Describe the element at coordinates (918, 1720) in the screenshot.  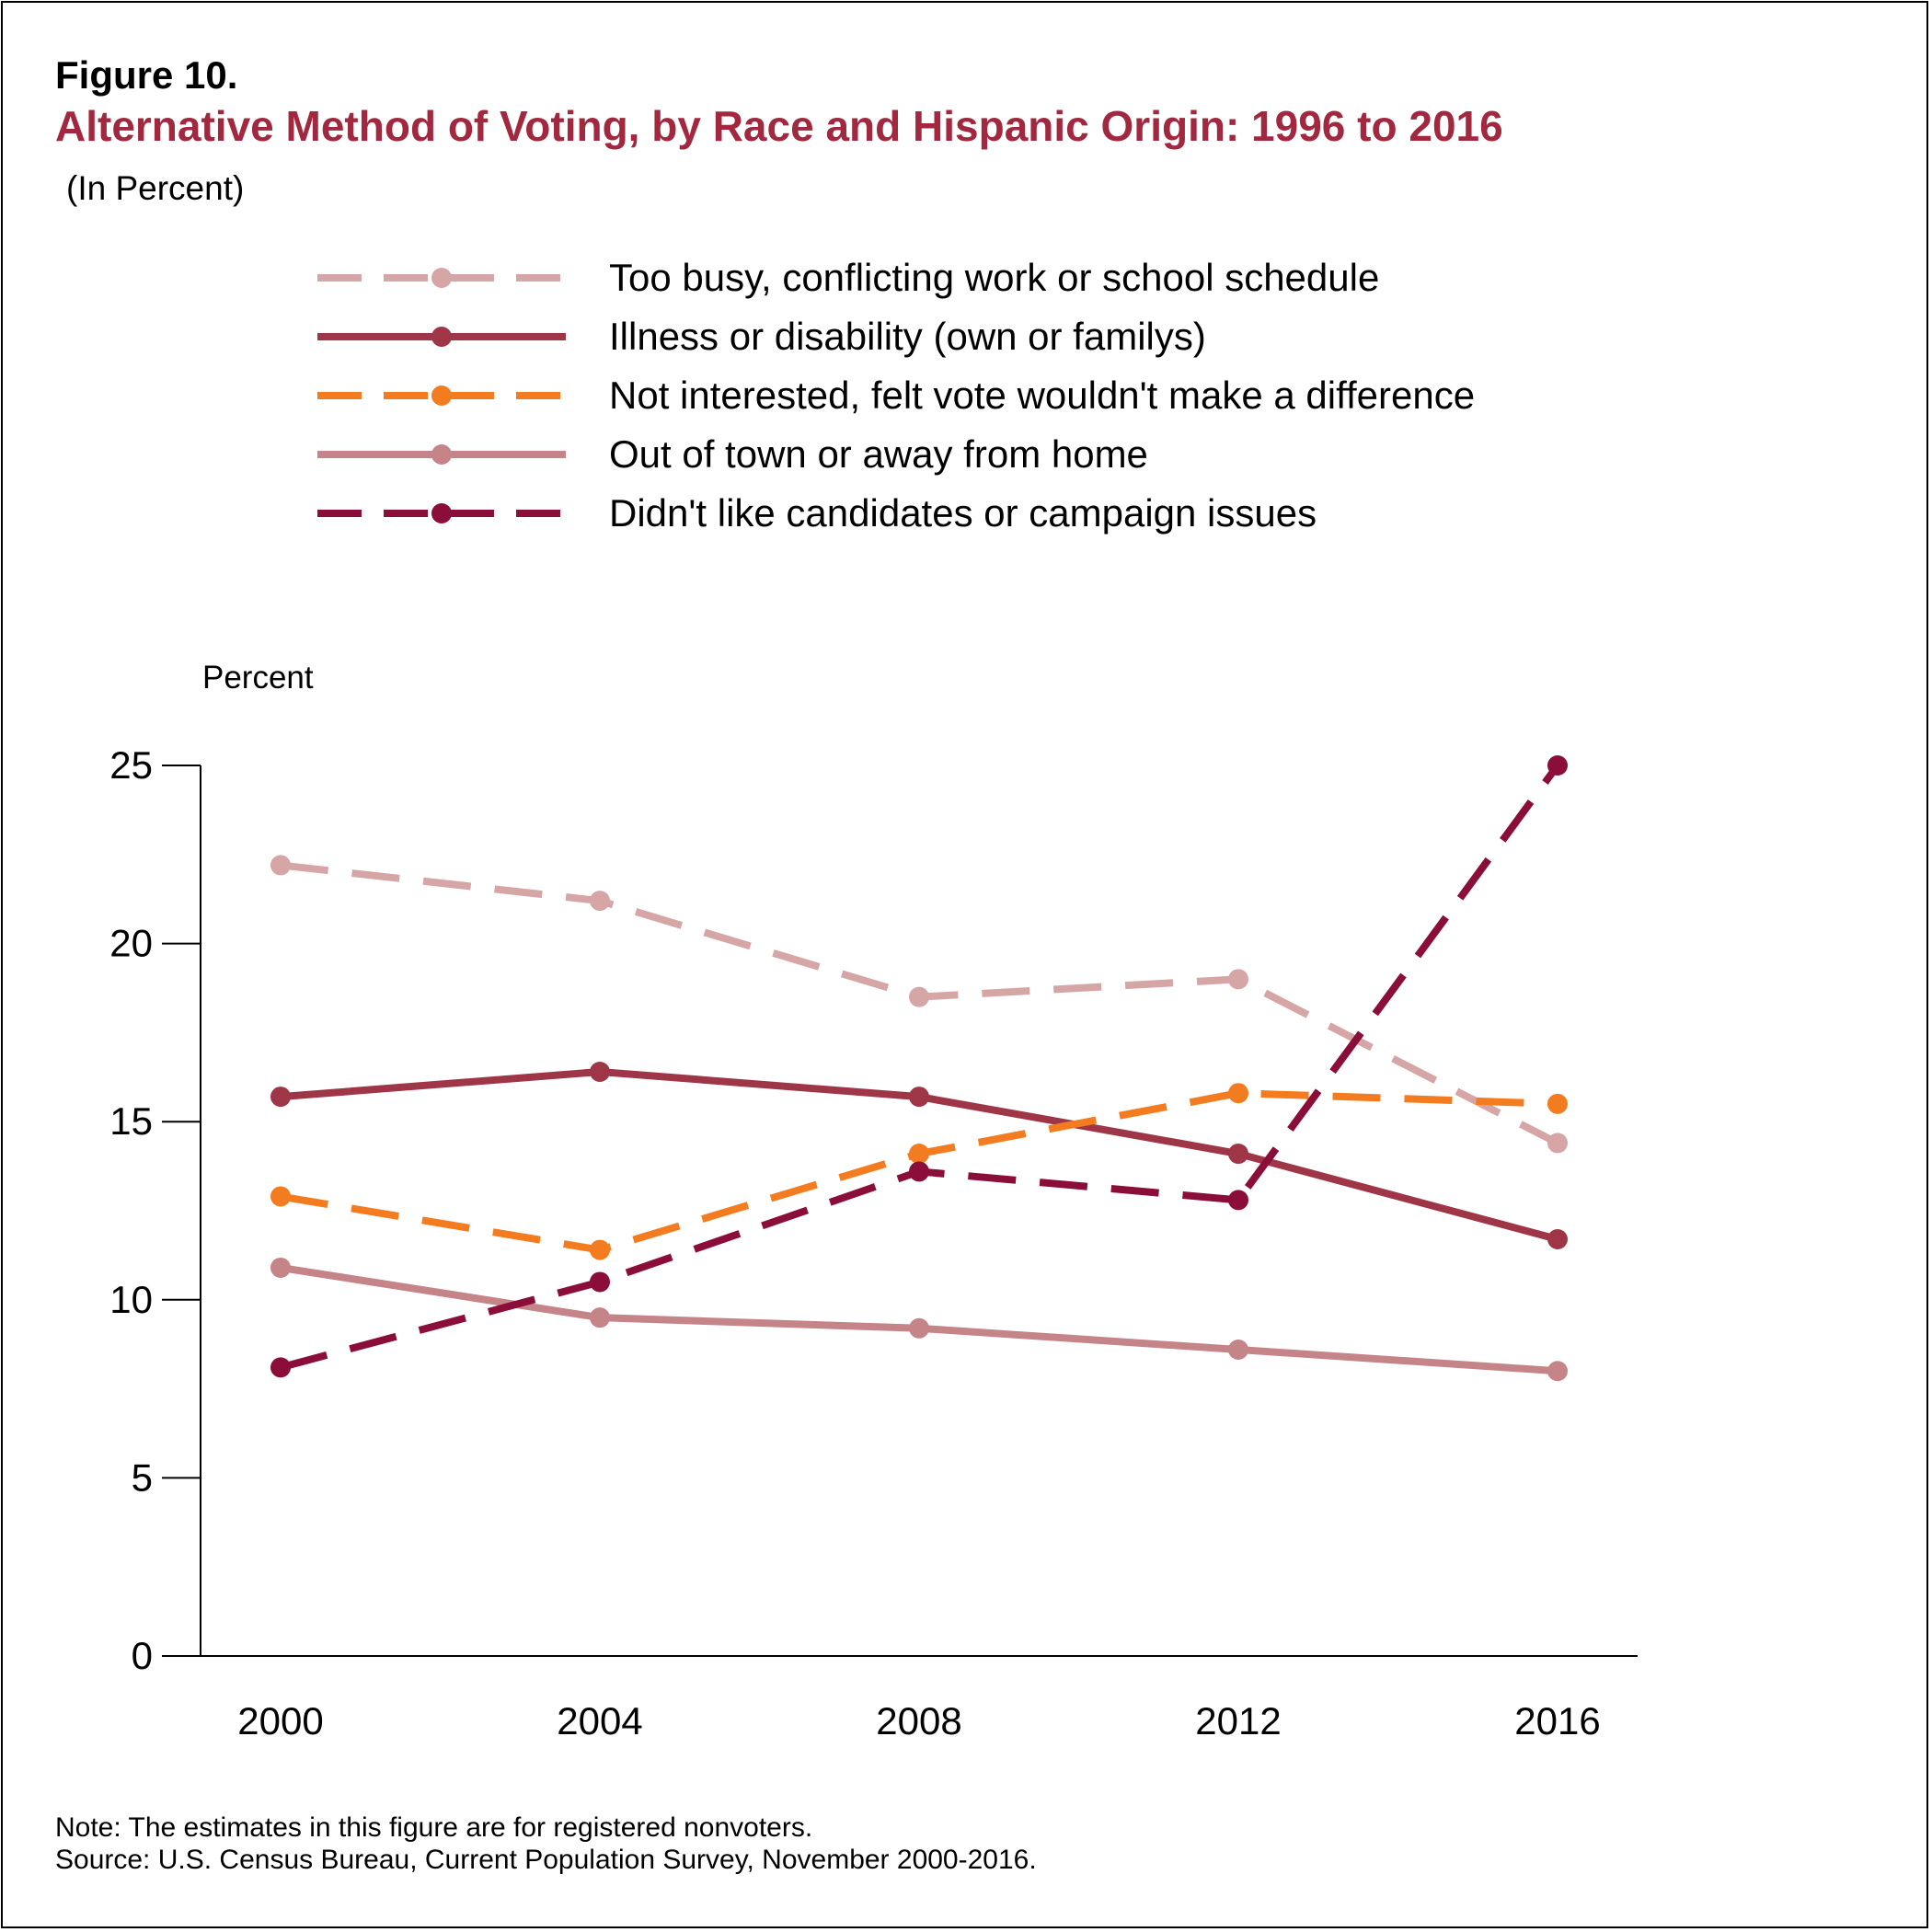
I see `x-tick-label: 2008` at that location.